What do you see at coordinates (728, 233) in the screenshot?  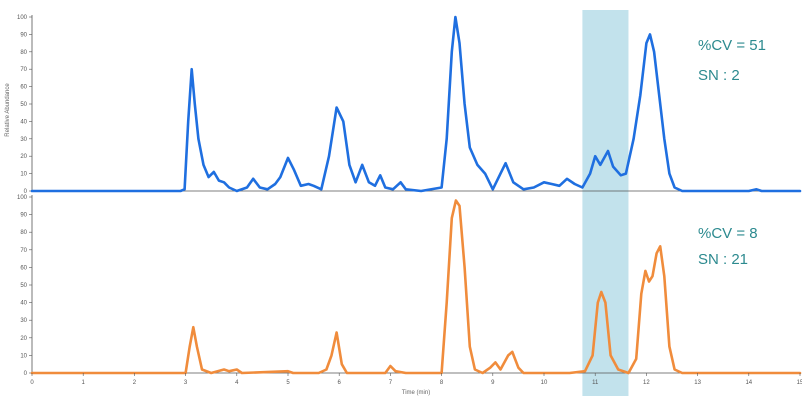 I see `bottom-cv-annotation: %CV = 8` at bounding box center [728, 233].